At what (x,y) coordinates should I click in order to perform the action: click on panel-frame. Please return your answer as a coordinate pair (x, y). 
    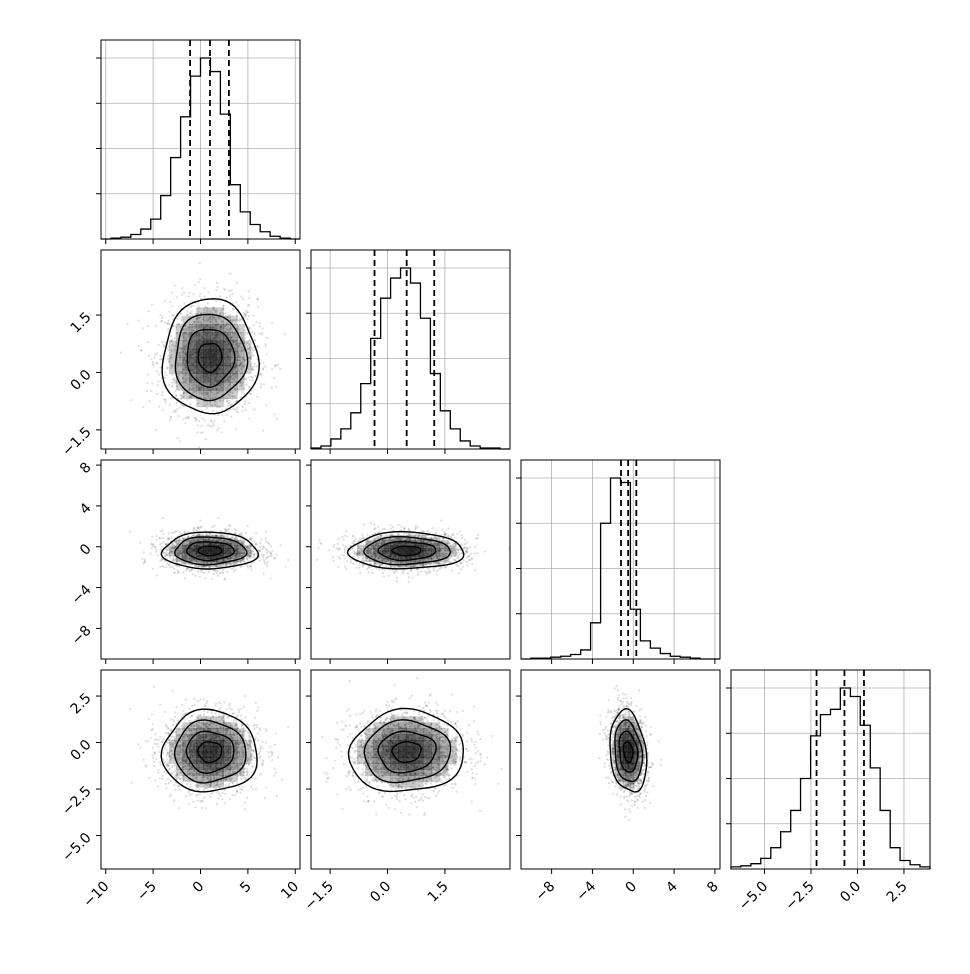
    Looking at the image, I should click on (620, 559).